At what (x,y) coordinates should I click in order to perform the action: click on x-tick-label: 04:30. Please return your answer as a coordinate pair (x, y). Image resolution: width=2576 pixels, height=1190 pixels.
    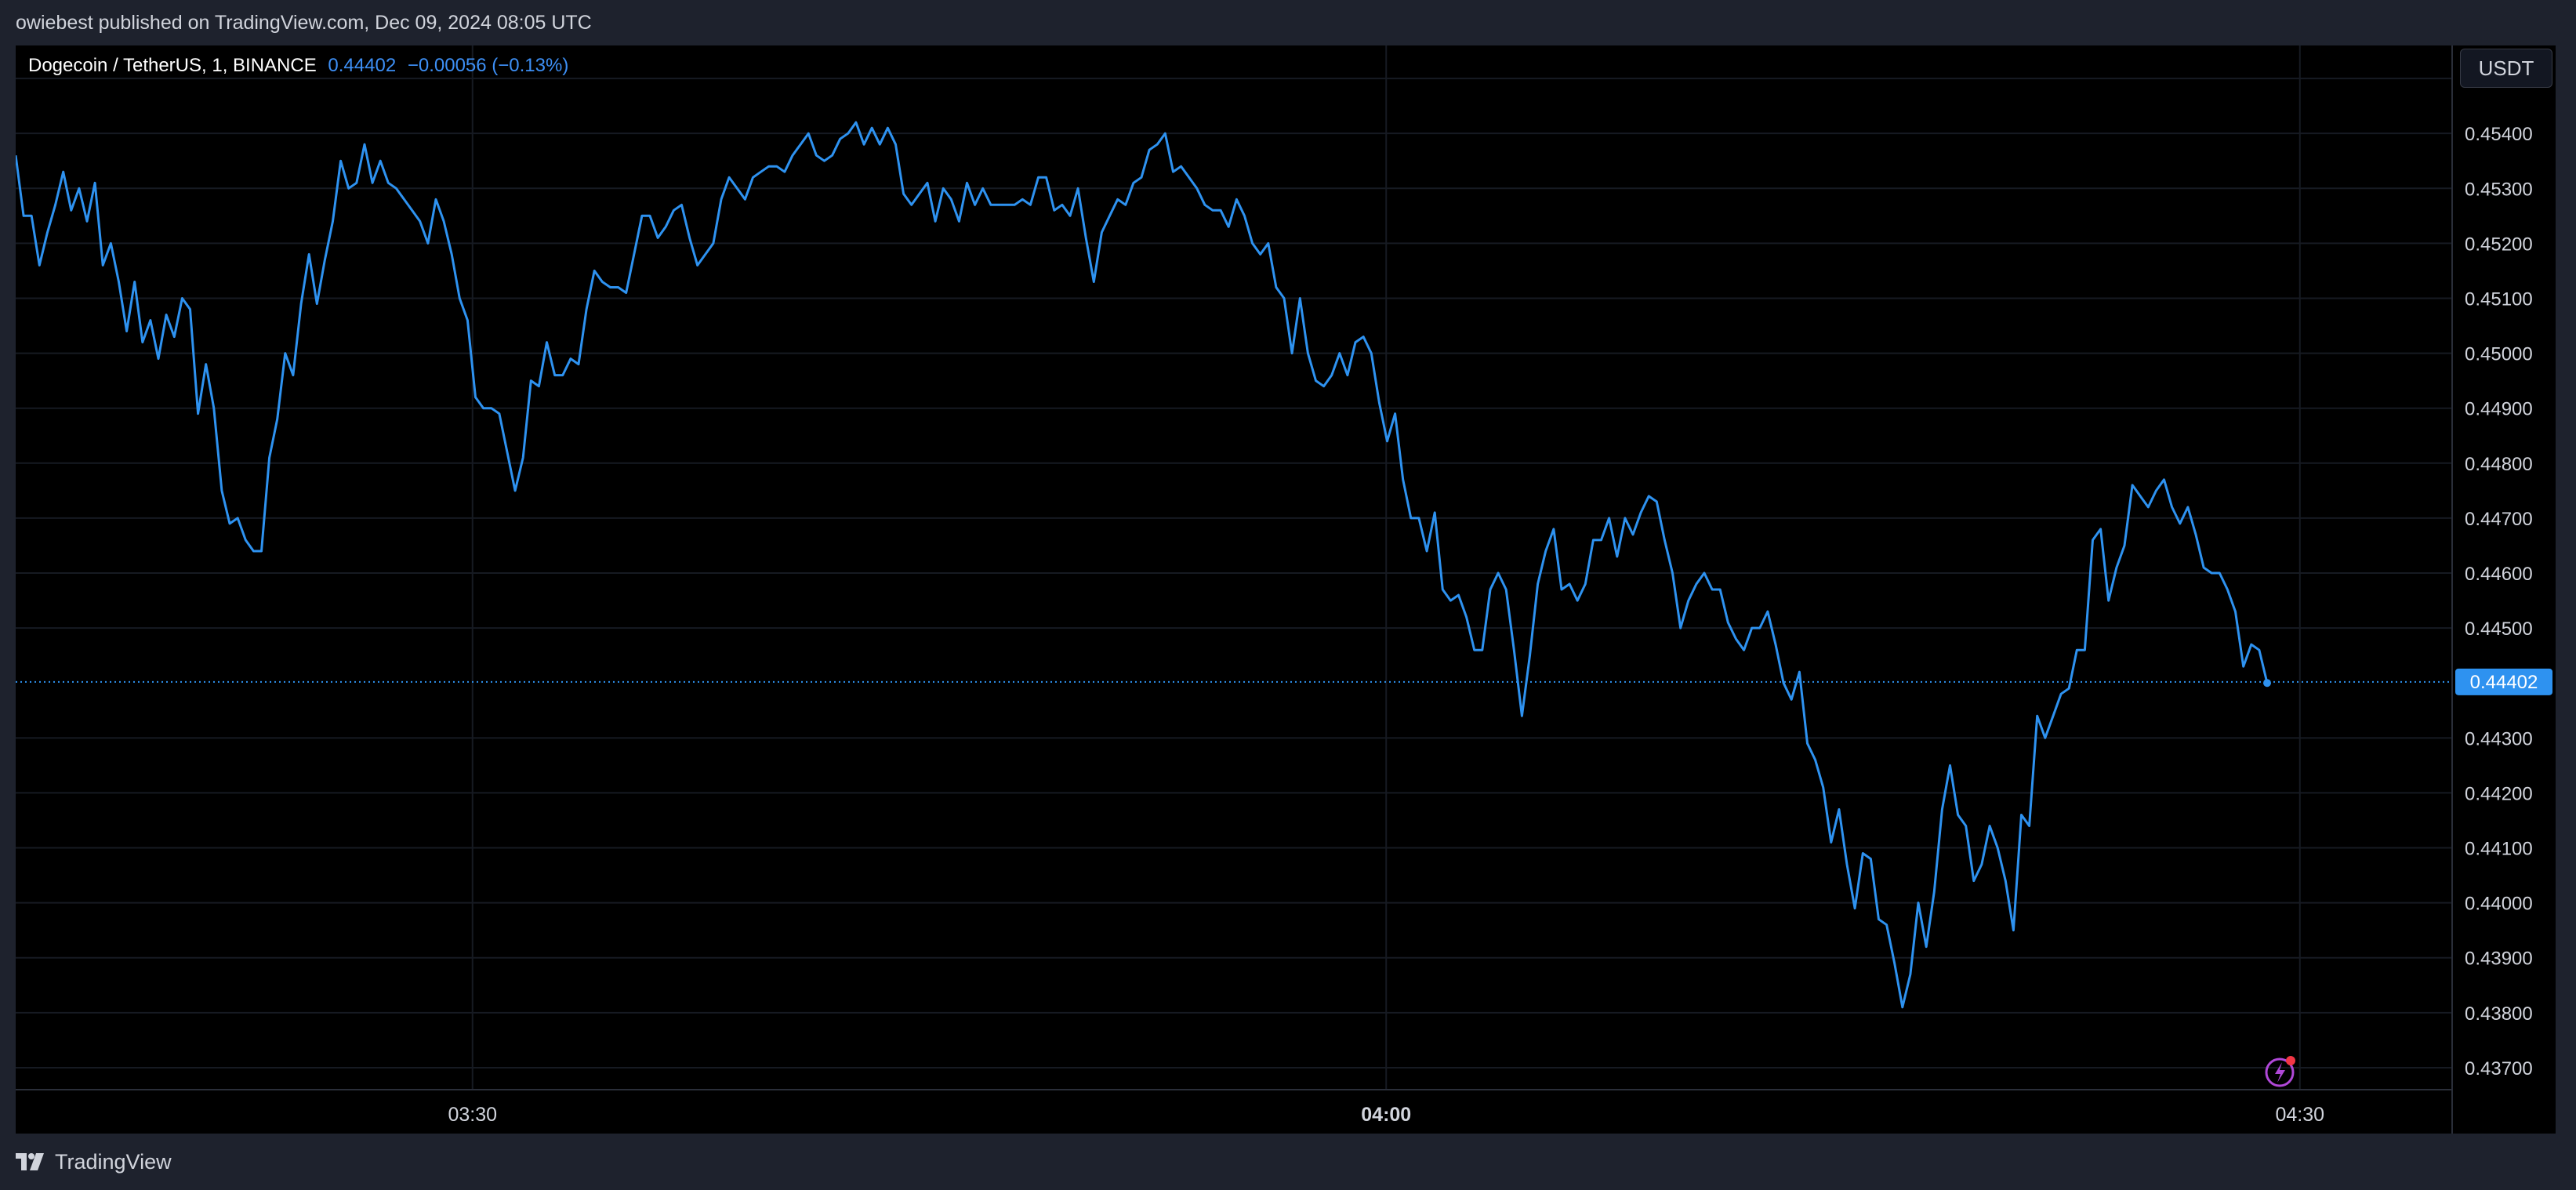
    Looking at the image, I should click on (2300, 1115).